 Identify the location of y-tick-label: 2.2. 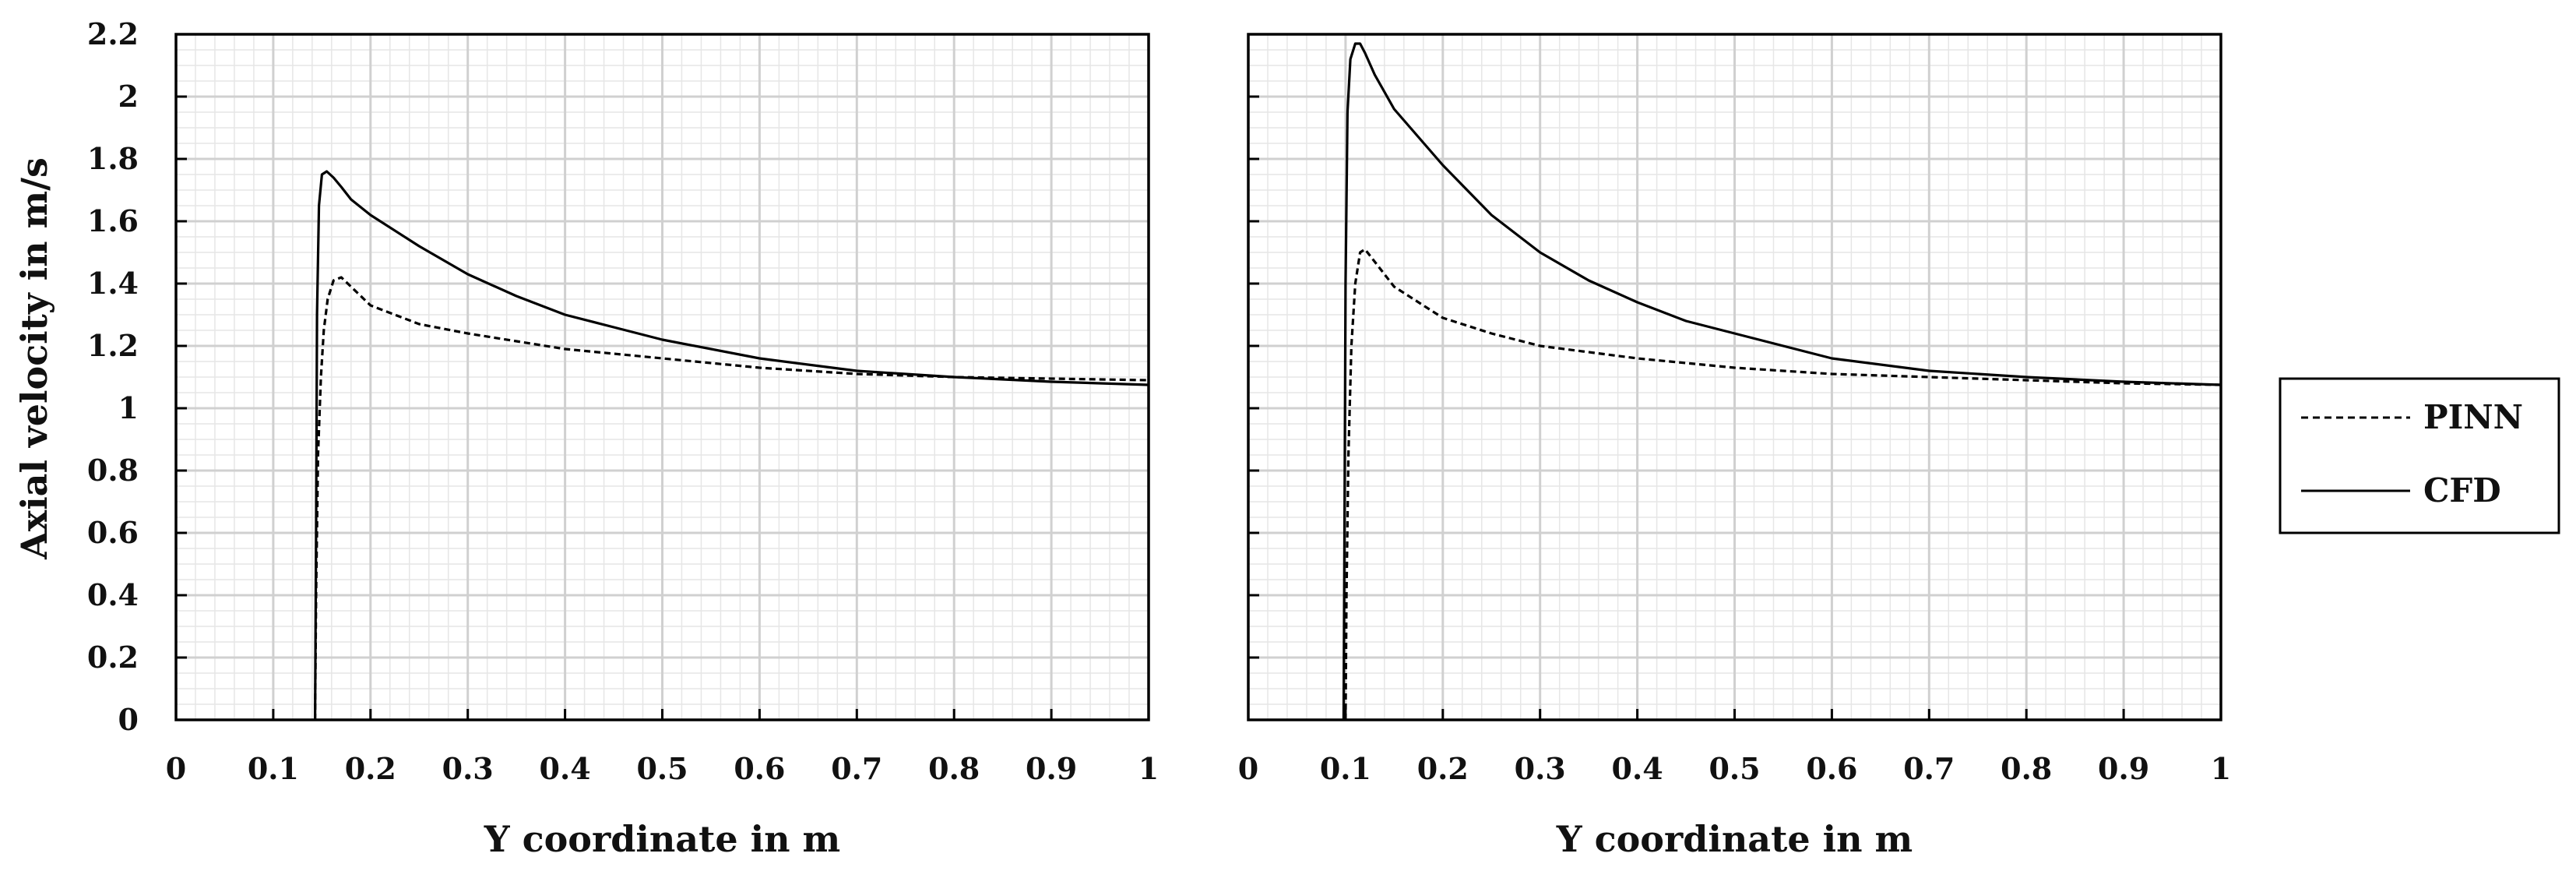
(113, 33).